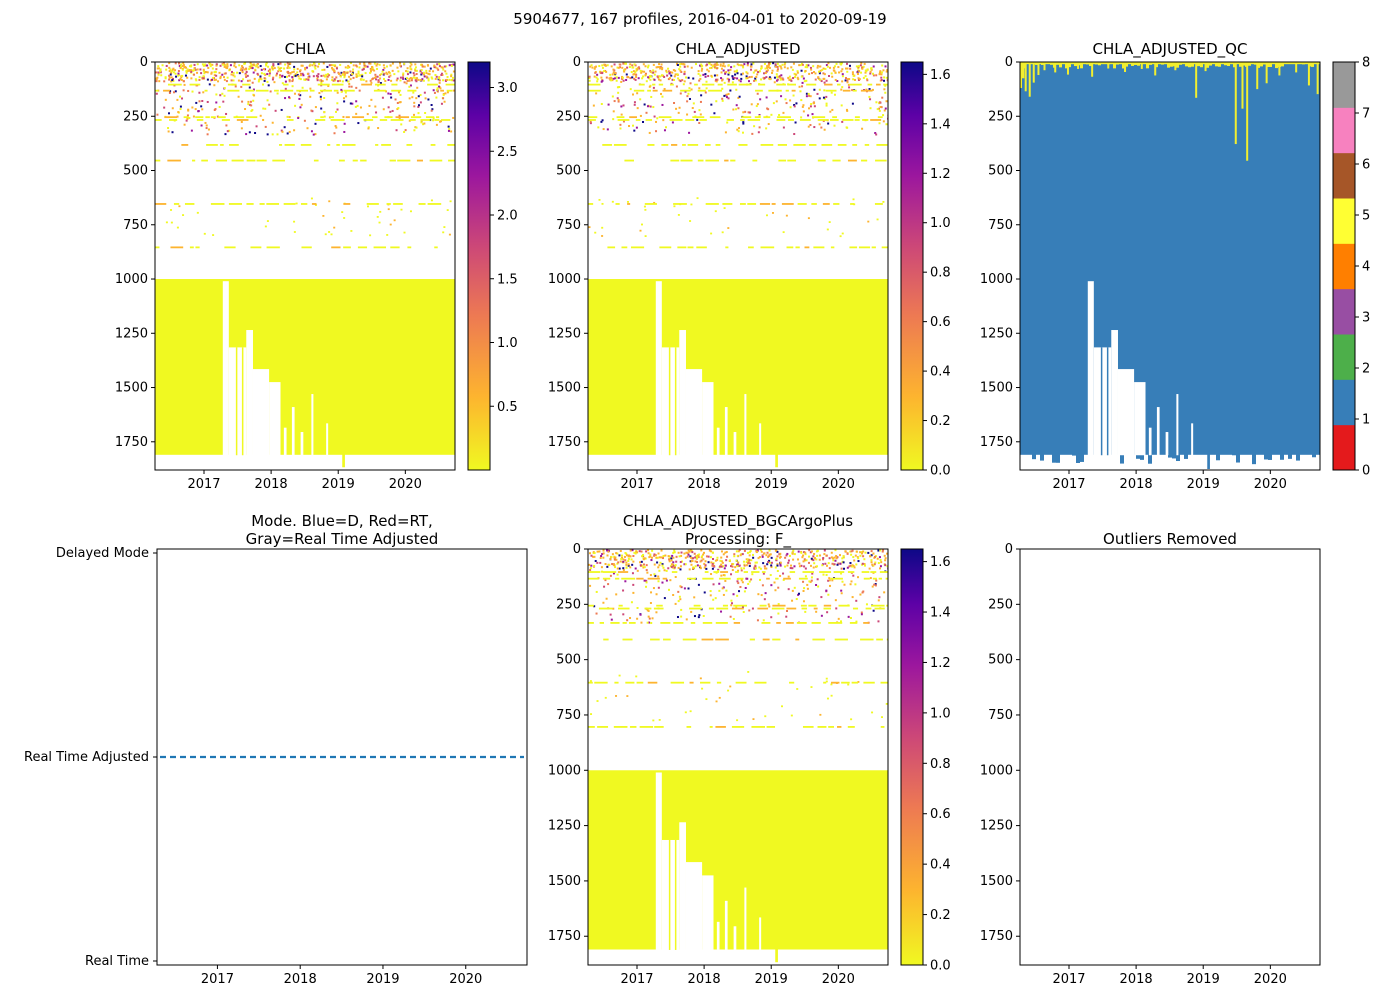 The height and width of the screenshot is (1000, 1400). I want to click on bgc-colorbar, so click(912, 757).